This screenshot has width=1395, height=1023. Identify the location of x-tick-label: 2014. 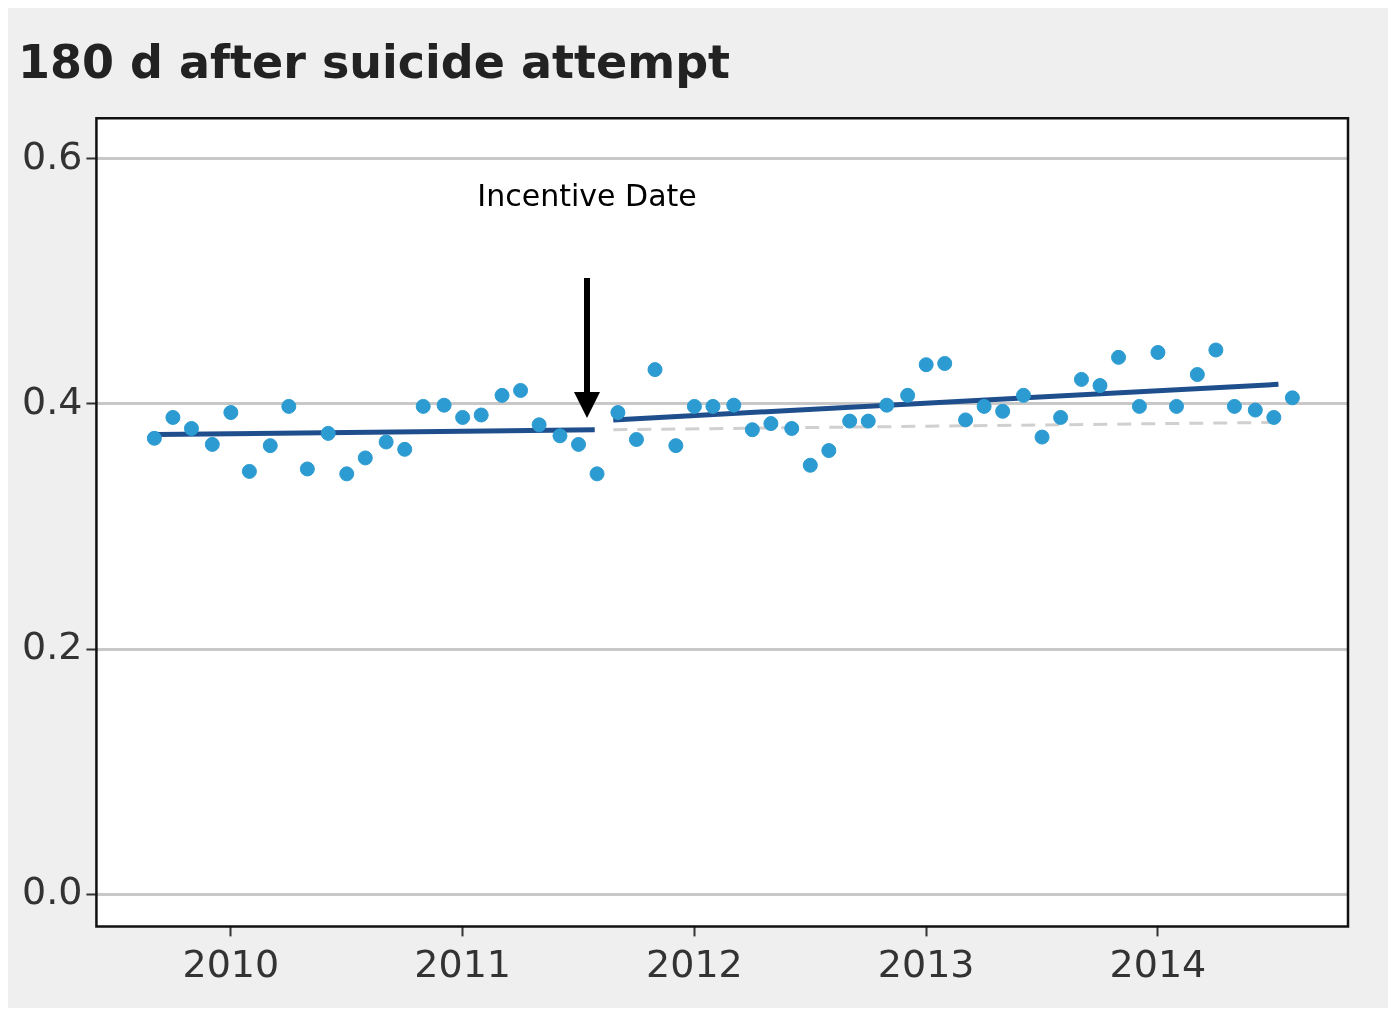
(1158, 964).